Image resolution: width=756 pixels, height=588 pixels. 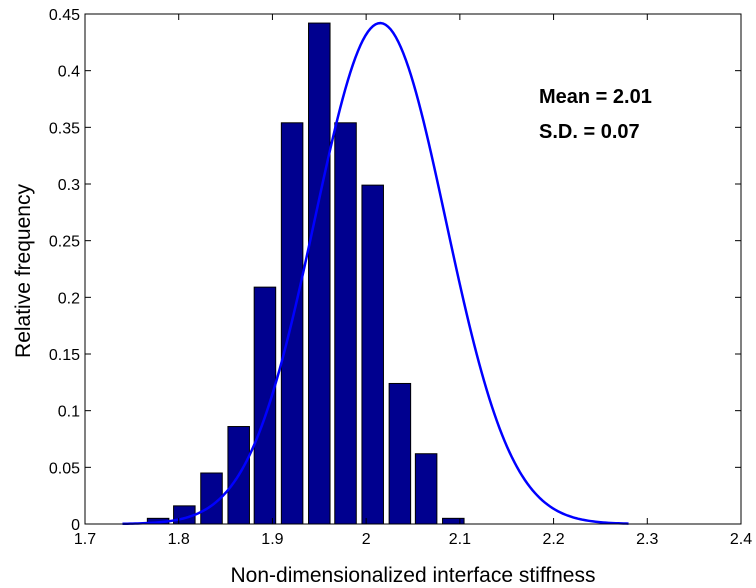 I want to click on x-tick-label: 2.4, so click(x=741, y=539).